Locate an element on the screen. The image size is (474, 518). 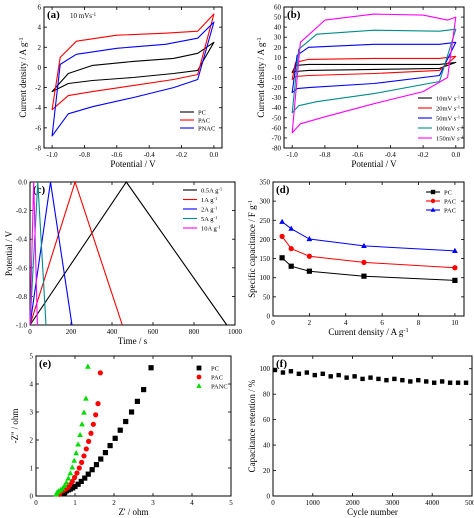
x-tick-label: -0.4 is located at coordinates (150, 155).